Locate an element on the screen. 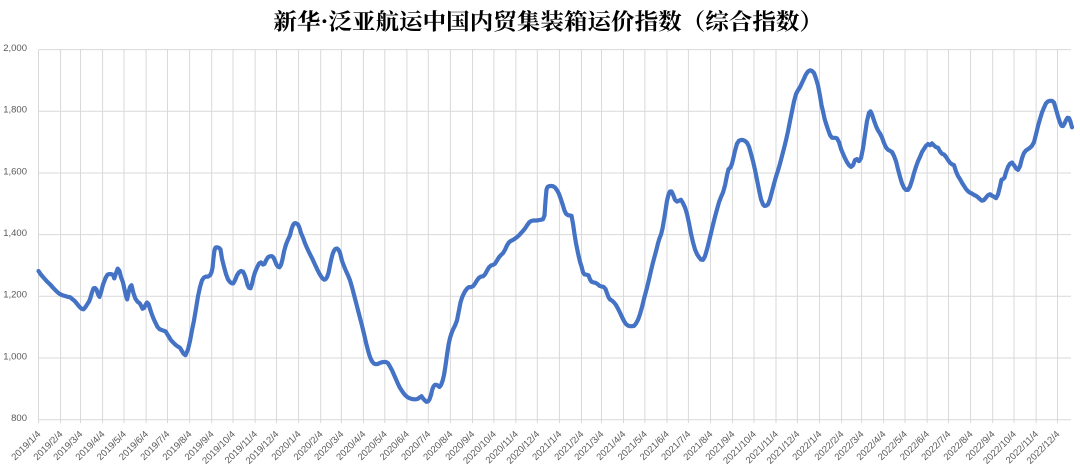  svg-text: 1,600 is located at coordinates (15, 171).